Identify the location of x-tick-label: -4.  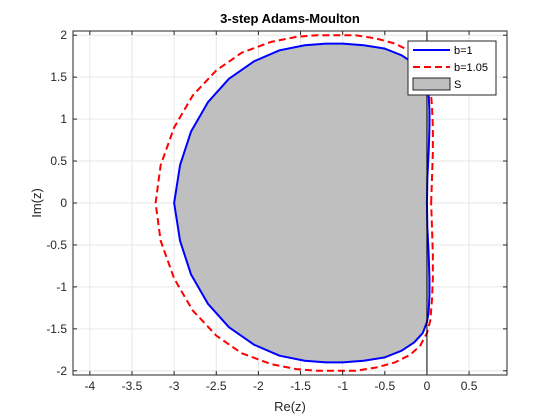
(90, 386).